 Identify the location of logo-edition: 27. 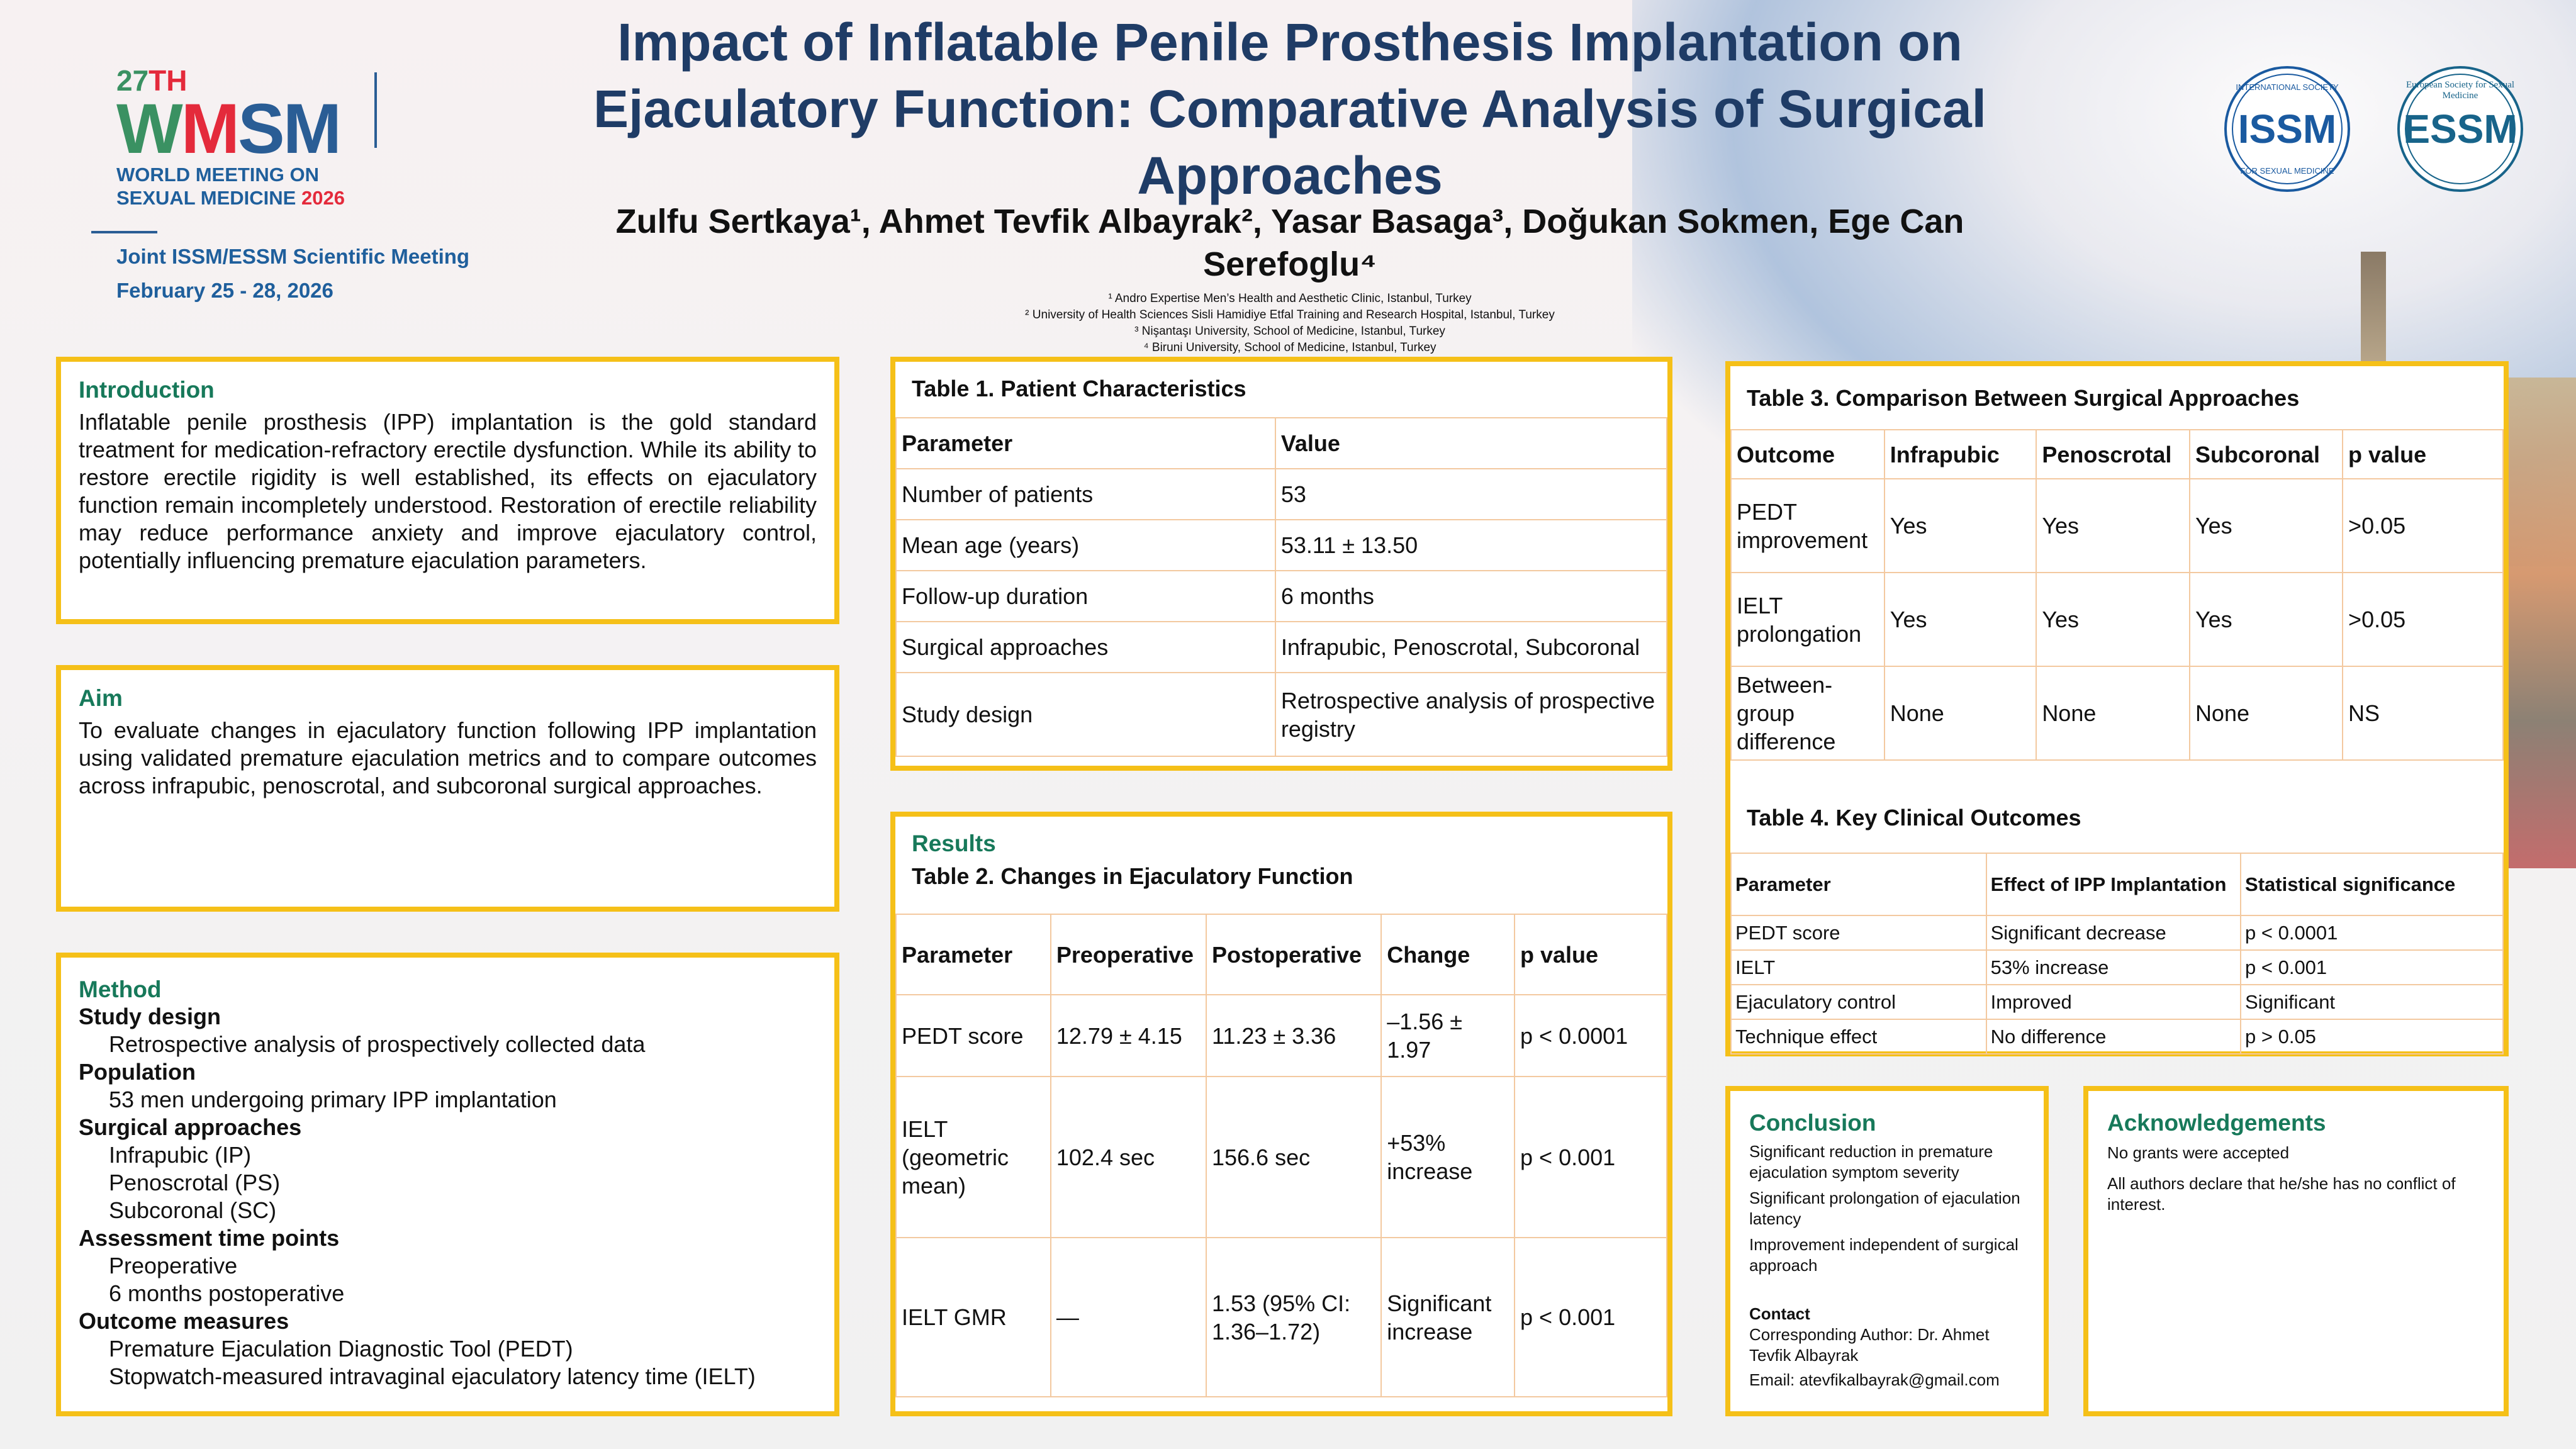
(132, 80).